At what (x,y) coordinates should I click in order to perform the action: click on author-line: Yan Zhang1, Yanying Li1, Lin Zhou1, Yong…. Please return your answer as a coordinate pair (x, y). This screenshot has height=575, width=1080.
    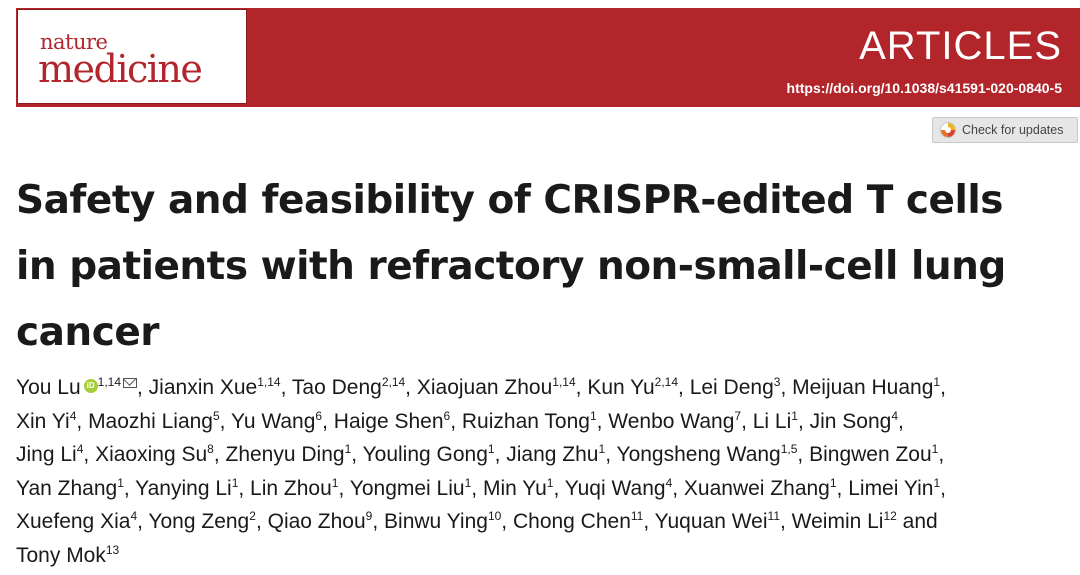
    Looking at the image, I should click on (481, 487).